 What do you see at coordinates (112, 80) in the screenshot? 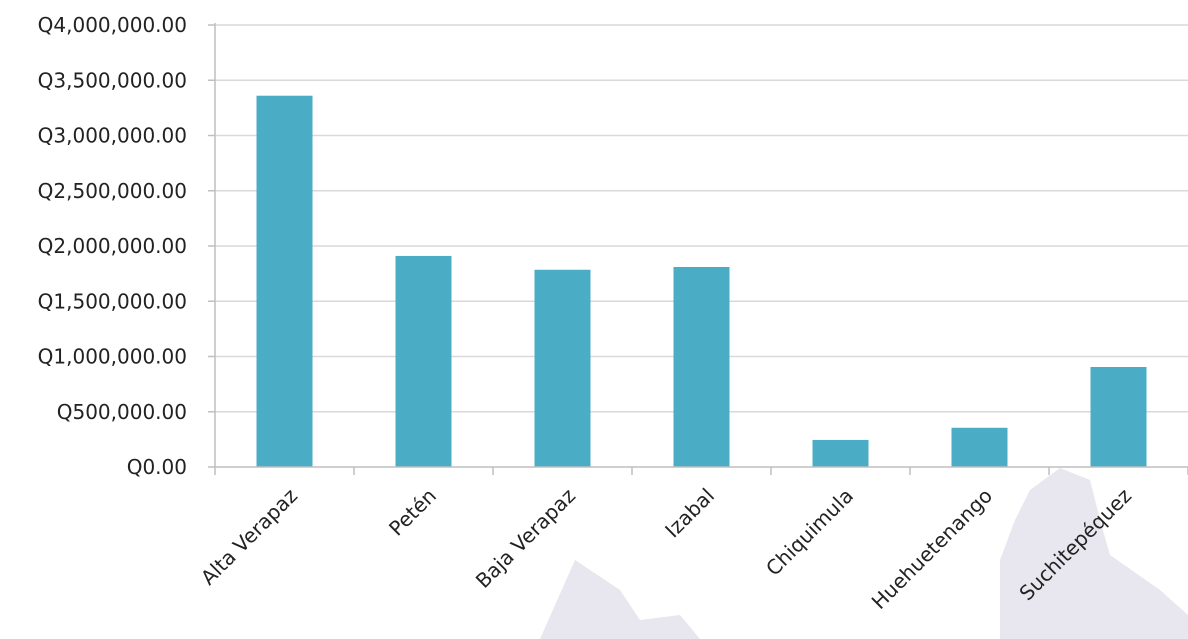
I see `y-tick-label: Q3,500,000.00` at bounding box center [112, 80].